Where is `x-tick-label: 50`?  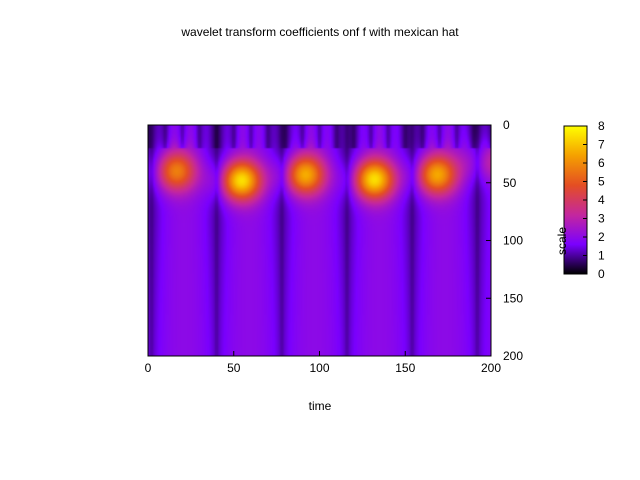
x-tick-label: 50 is located at coordinates (234, 368).